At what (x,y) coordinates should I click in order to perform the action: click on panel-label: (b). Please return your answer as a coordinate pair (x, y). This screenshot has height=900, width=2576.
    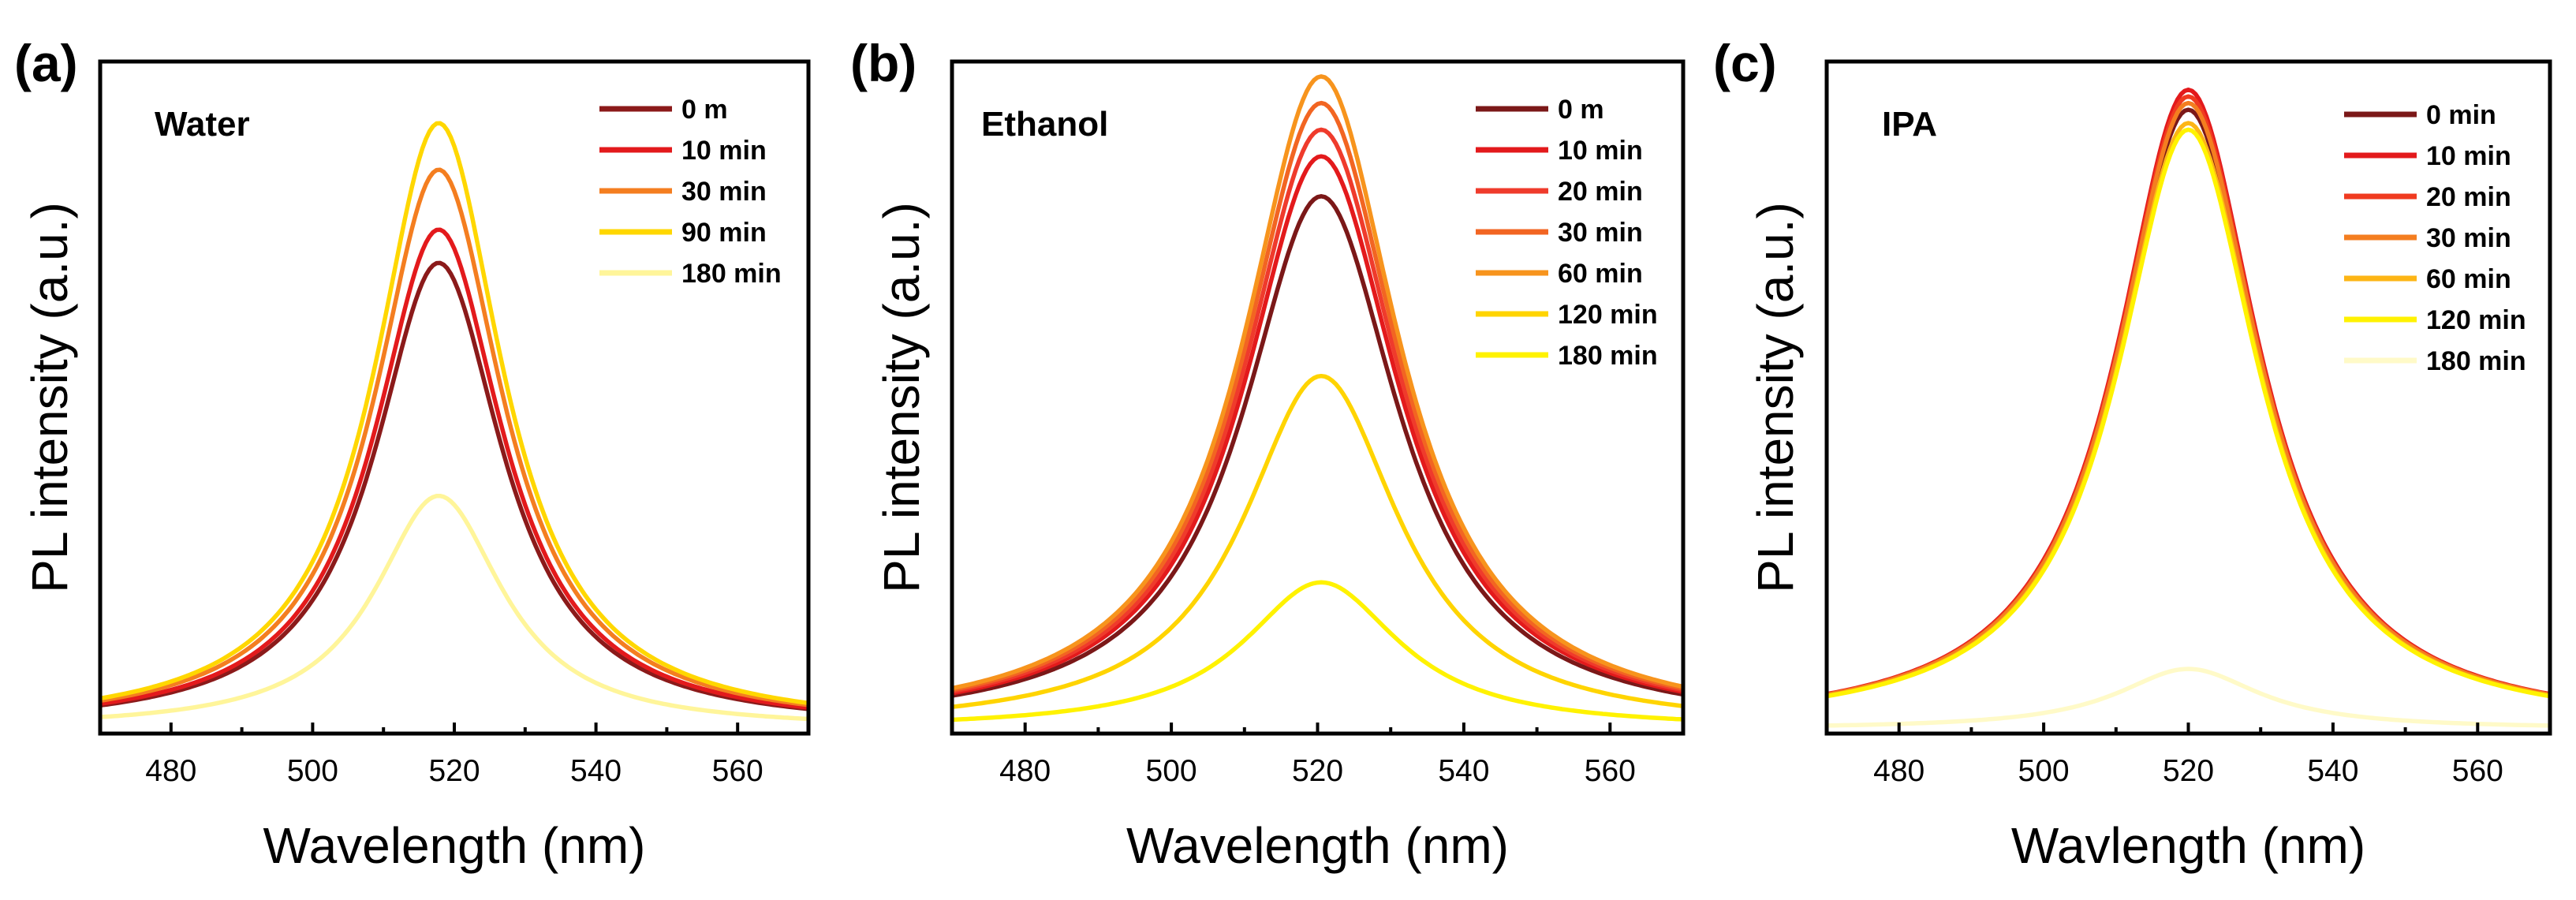
    Looking at the image, I should click on (883, 63).